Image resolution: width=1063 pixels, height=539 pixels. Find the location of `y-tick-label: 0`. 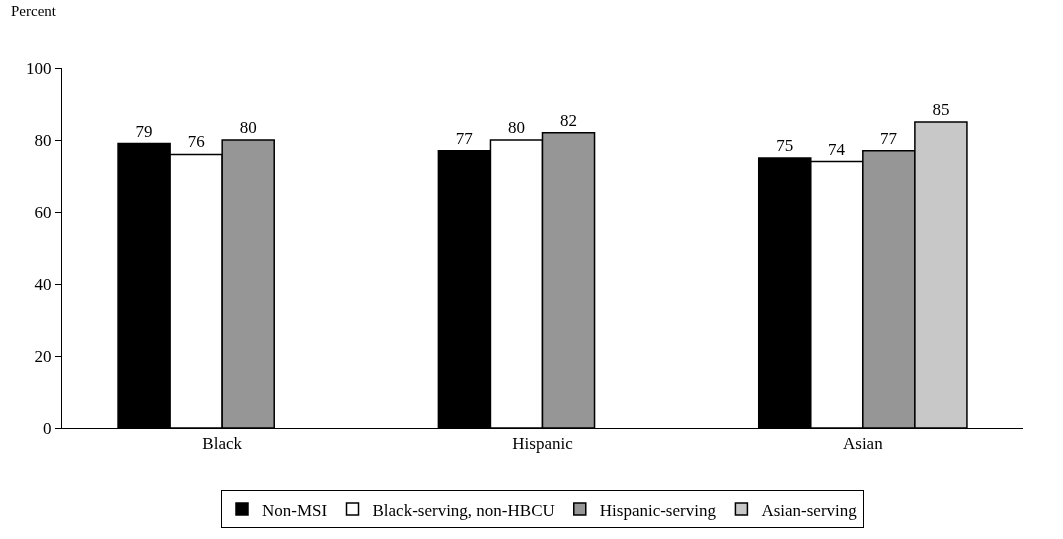

y-tick-label: 0 is located at coordinates (47, 428).